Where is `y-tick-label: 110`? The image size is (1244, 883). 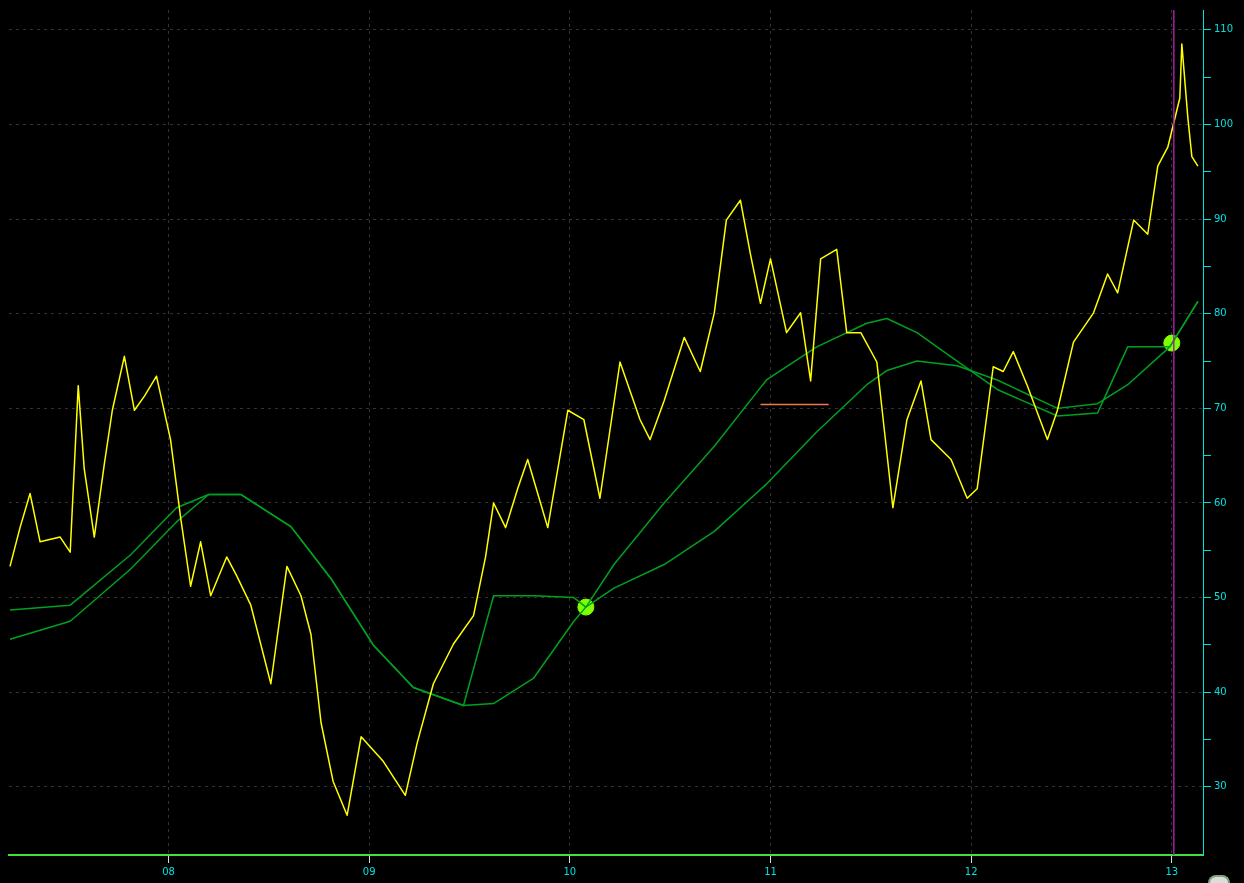 y-tick-label: 110 is located at coordinates (1223, 29).